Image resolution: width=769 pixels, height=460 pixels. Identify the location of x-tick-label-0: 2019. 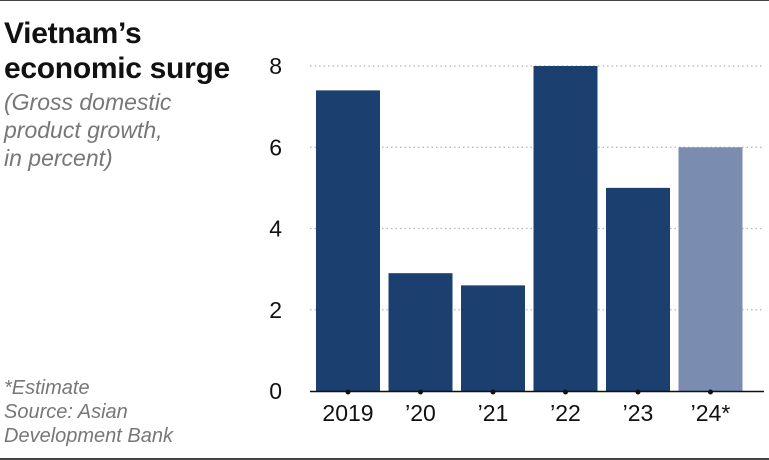
(347, 413).